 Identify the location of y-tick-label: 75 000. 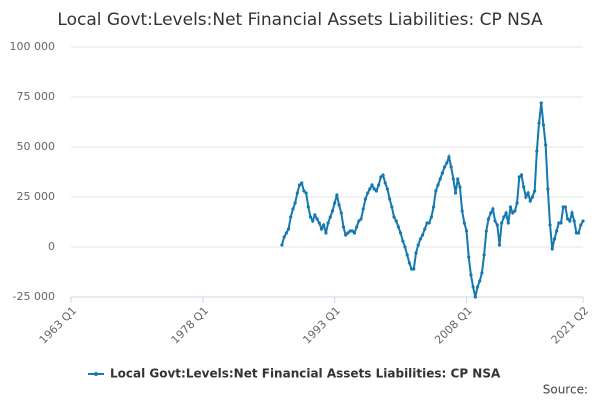
(36, 96).